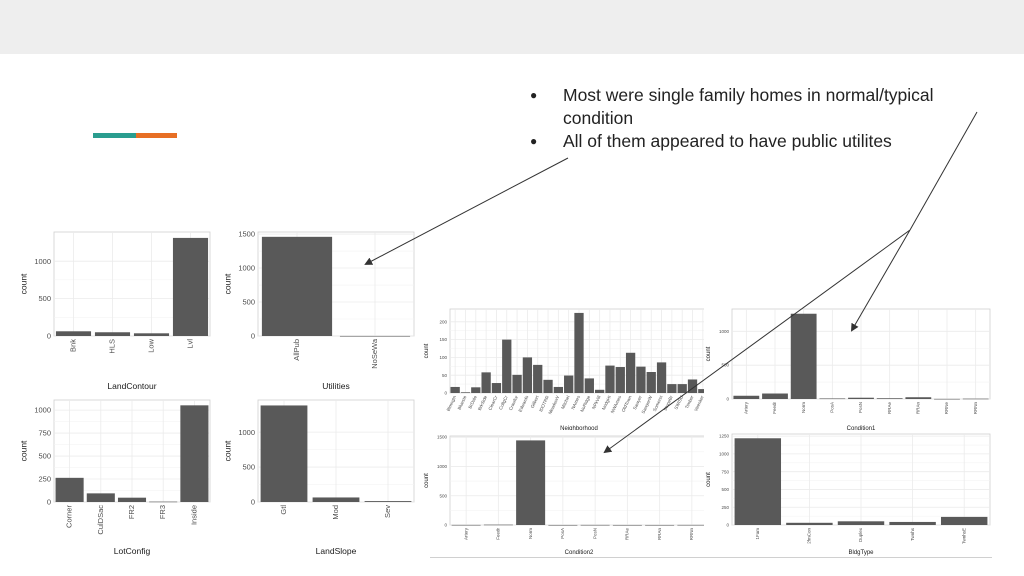 The height and width of the screenshot is (576, 1024). Describe the element at coordinates (691, 534) in the screenshot. I see `x-tick-label: RRNn` at that location.